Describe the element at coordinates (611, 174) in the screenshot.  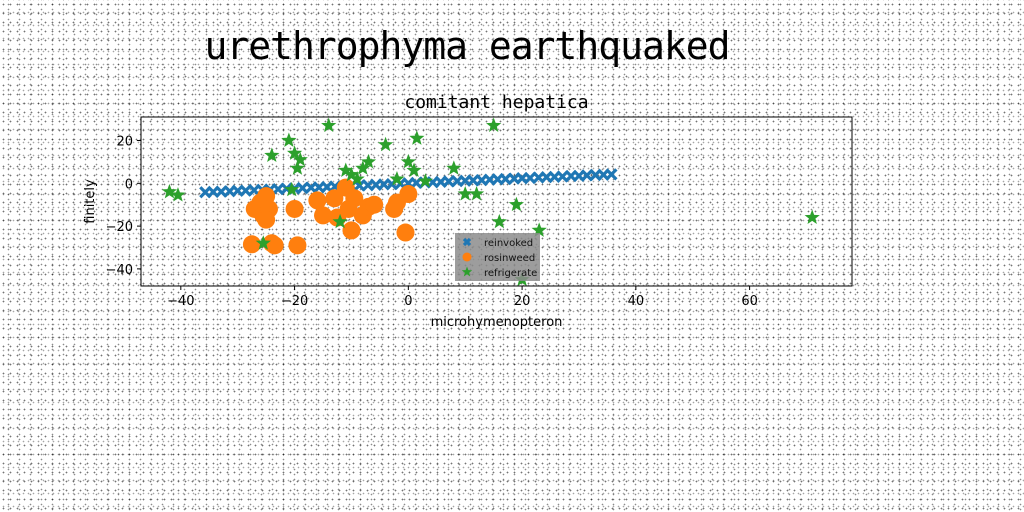
I see `data-point-reinvoked` at that location.